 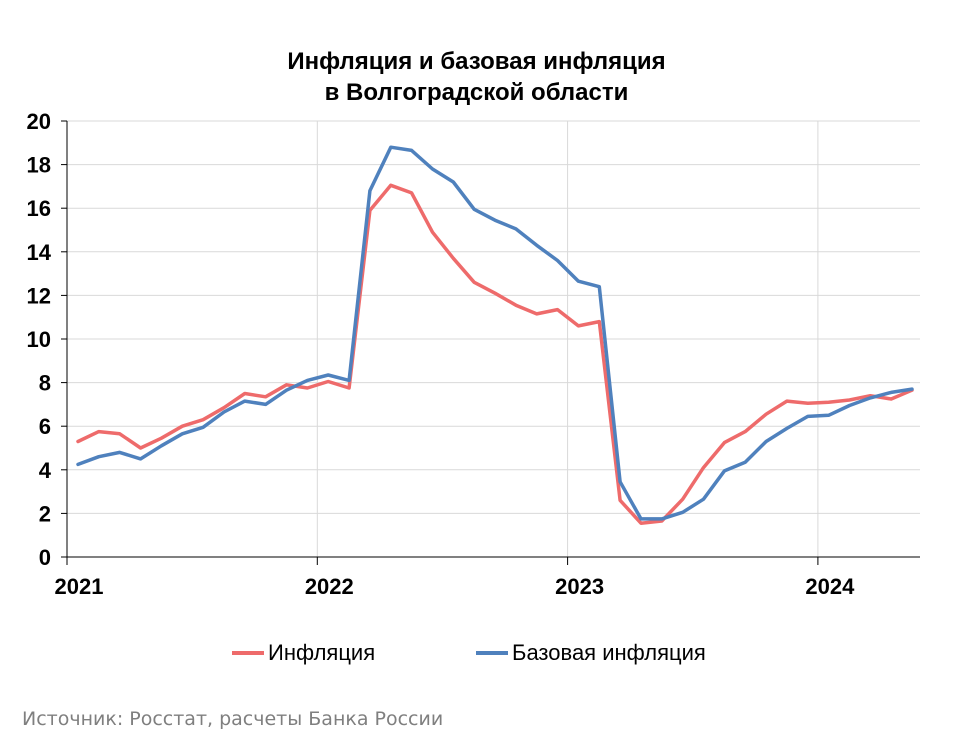 I want to click on legend-label-core: Базовая инфляция, so click(x=609, y=652).